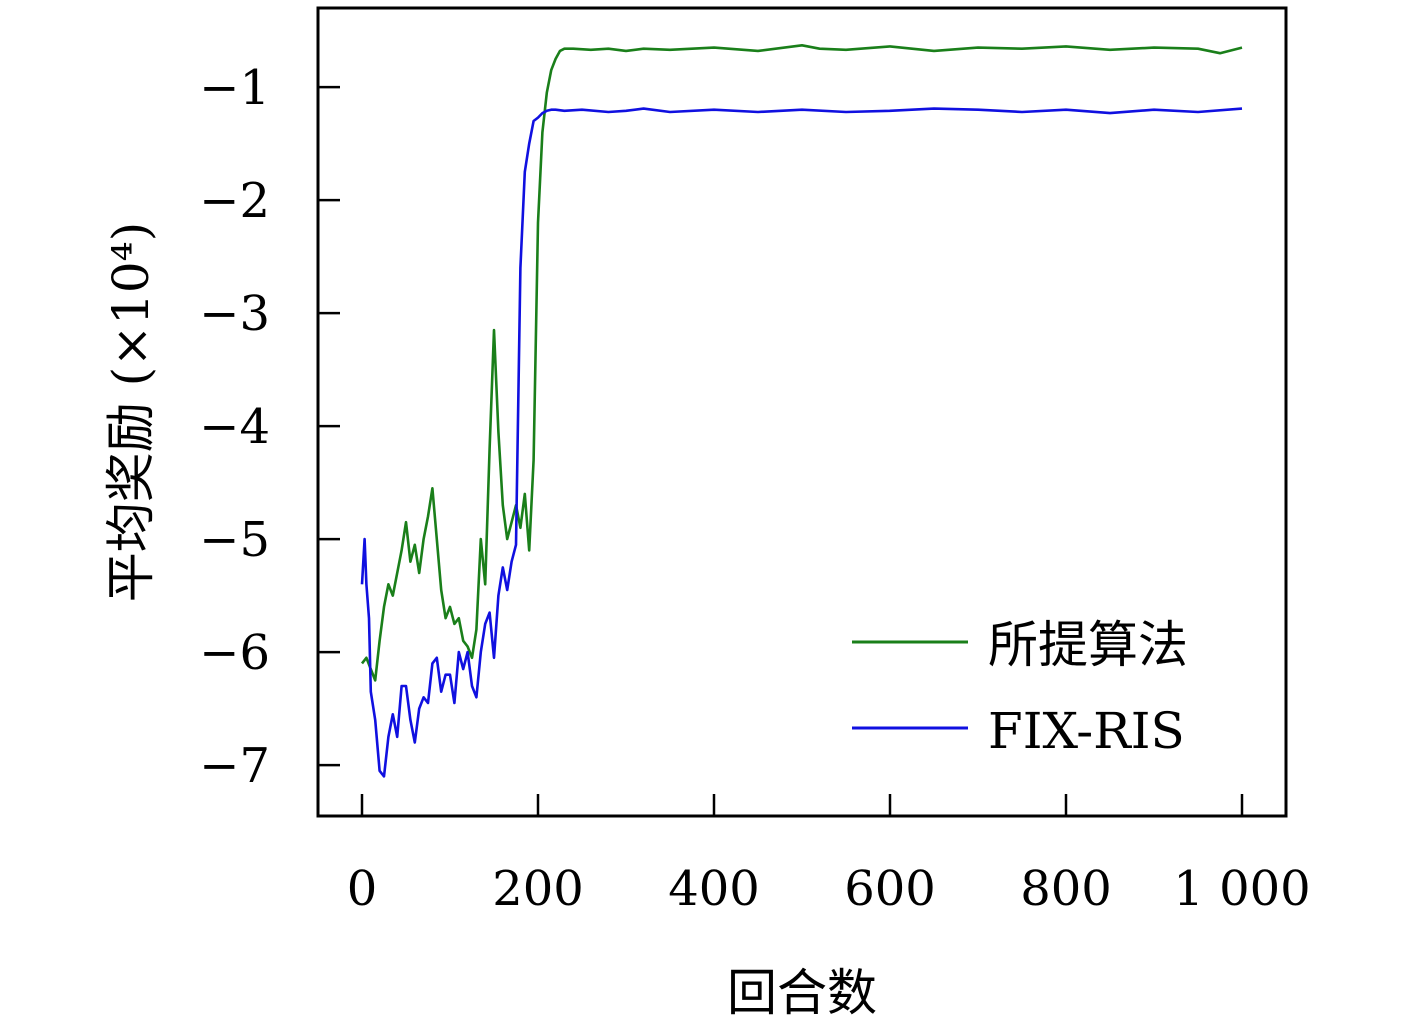  Describe the element at coordinates (1086, 731) in the screenshot. I see `legend-label-series-1: FIX-RIS` at that location.